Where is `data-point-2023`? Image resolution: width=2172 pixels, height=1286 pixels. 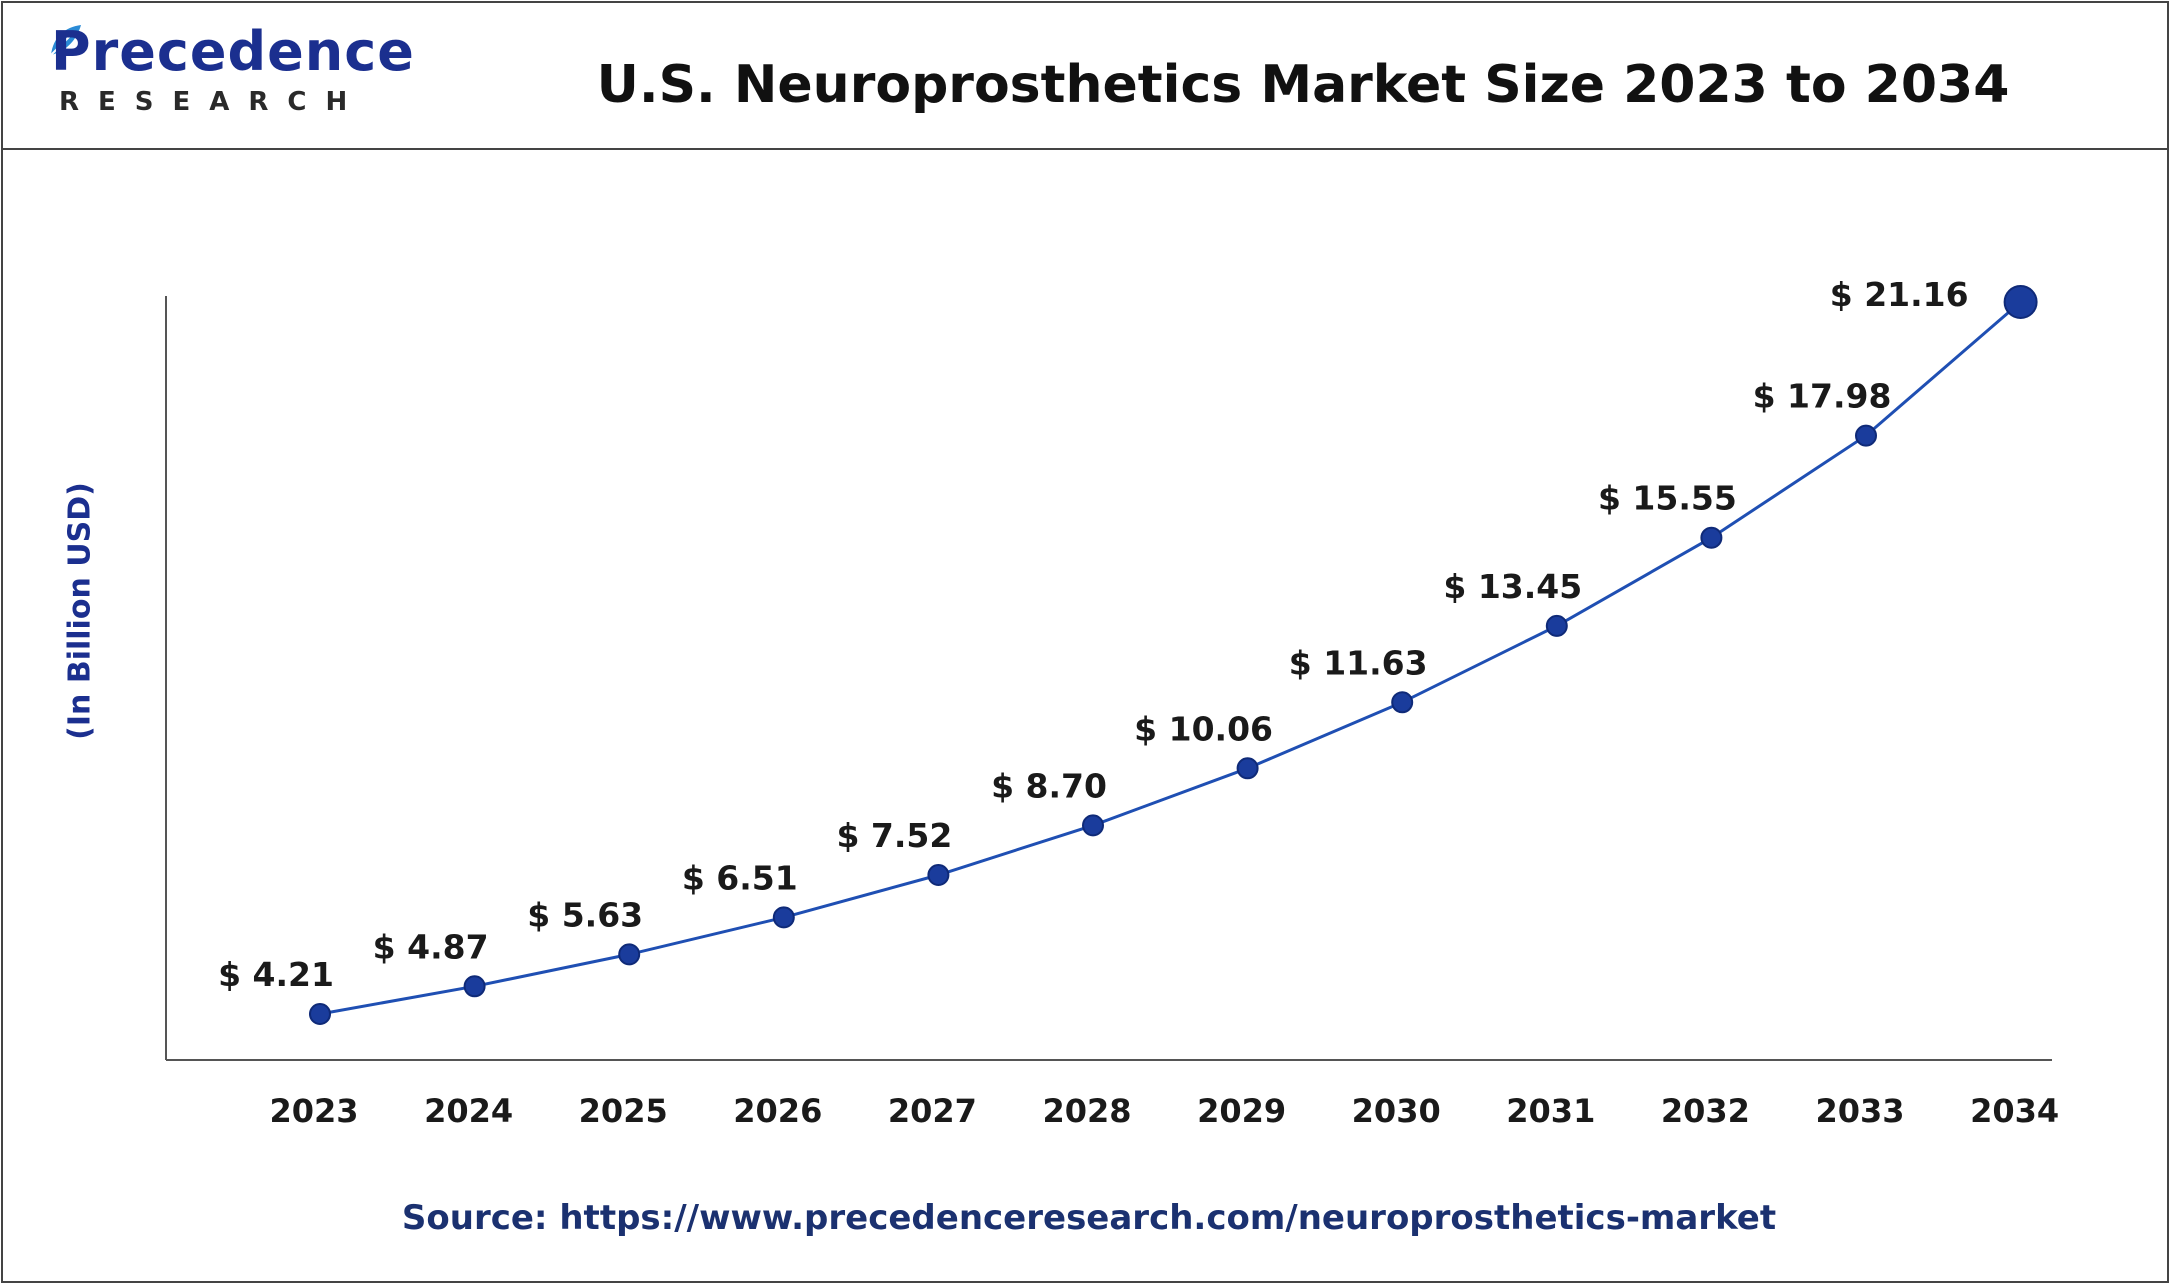
data-point-2023 is located at coordinates (320, 1014).